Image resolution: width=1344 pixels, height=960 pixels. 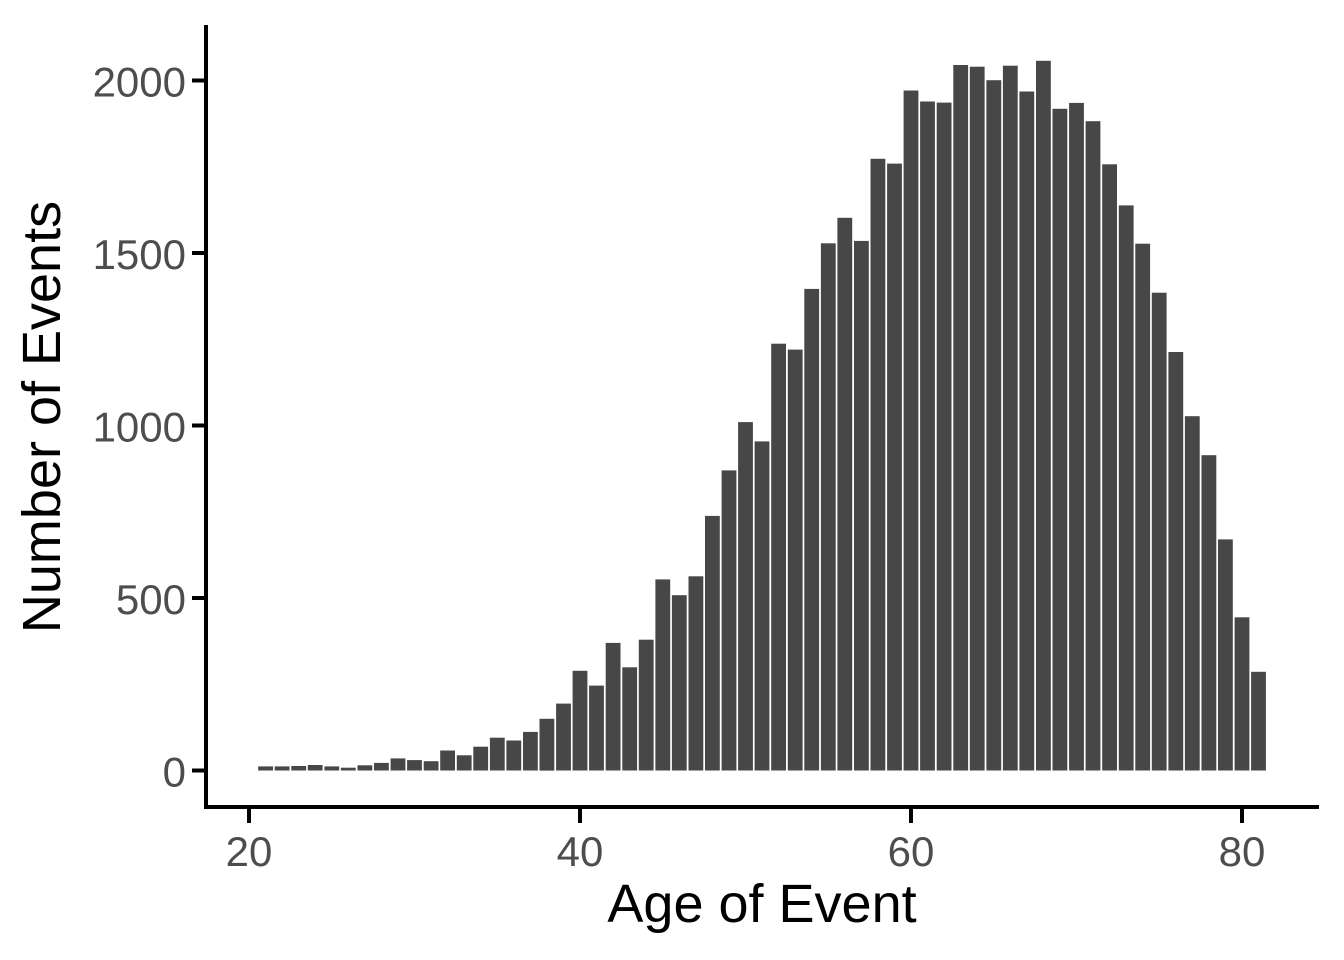 What do you see at coordinates (911, 851) in the screenshot?
I see `x-tick-label: 60` at bounding box center [911, 851].